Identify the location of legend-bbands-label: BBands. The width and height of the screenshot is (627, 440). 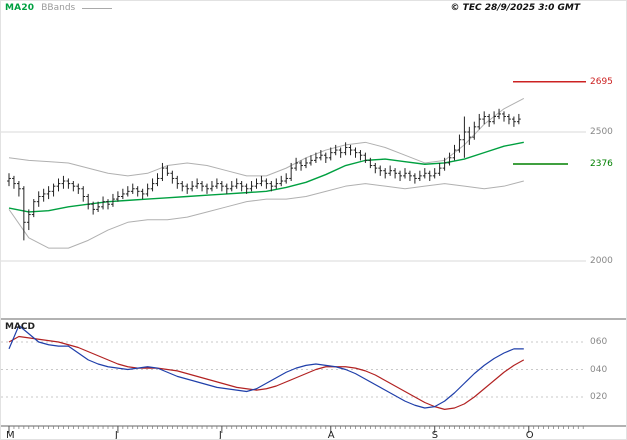
(58, 8).